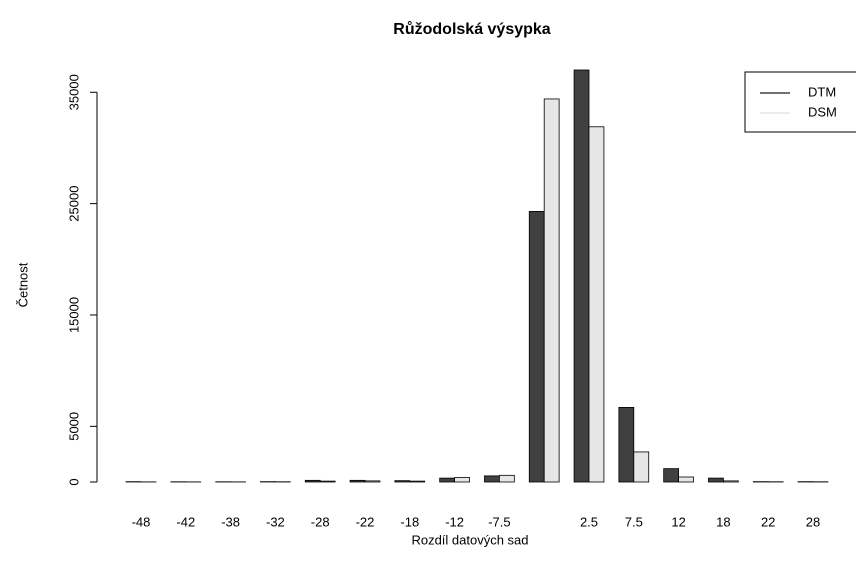 The image size is (856, 575). Describe the element at coordinates (634, 521) in the screenshot. I see `x-tick-label: 7.5` at that location.